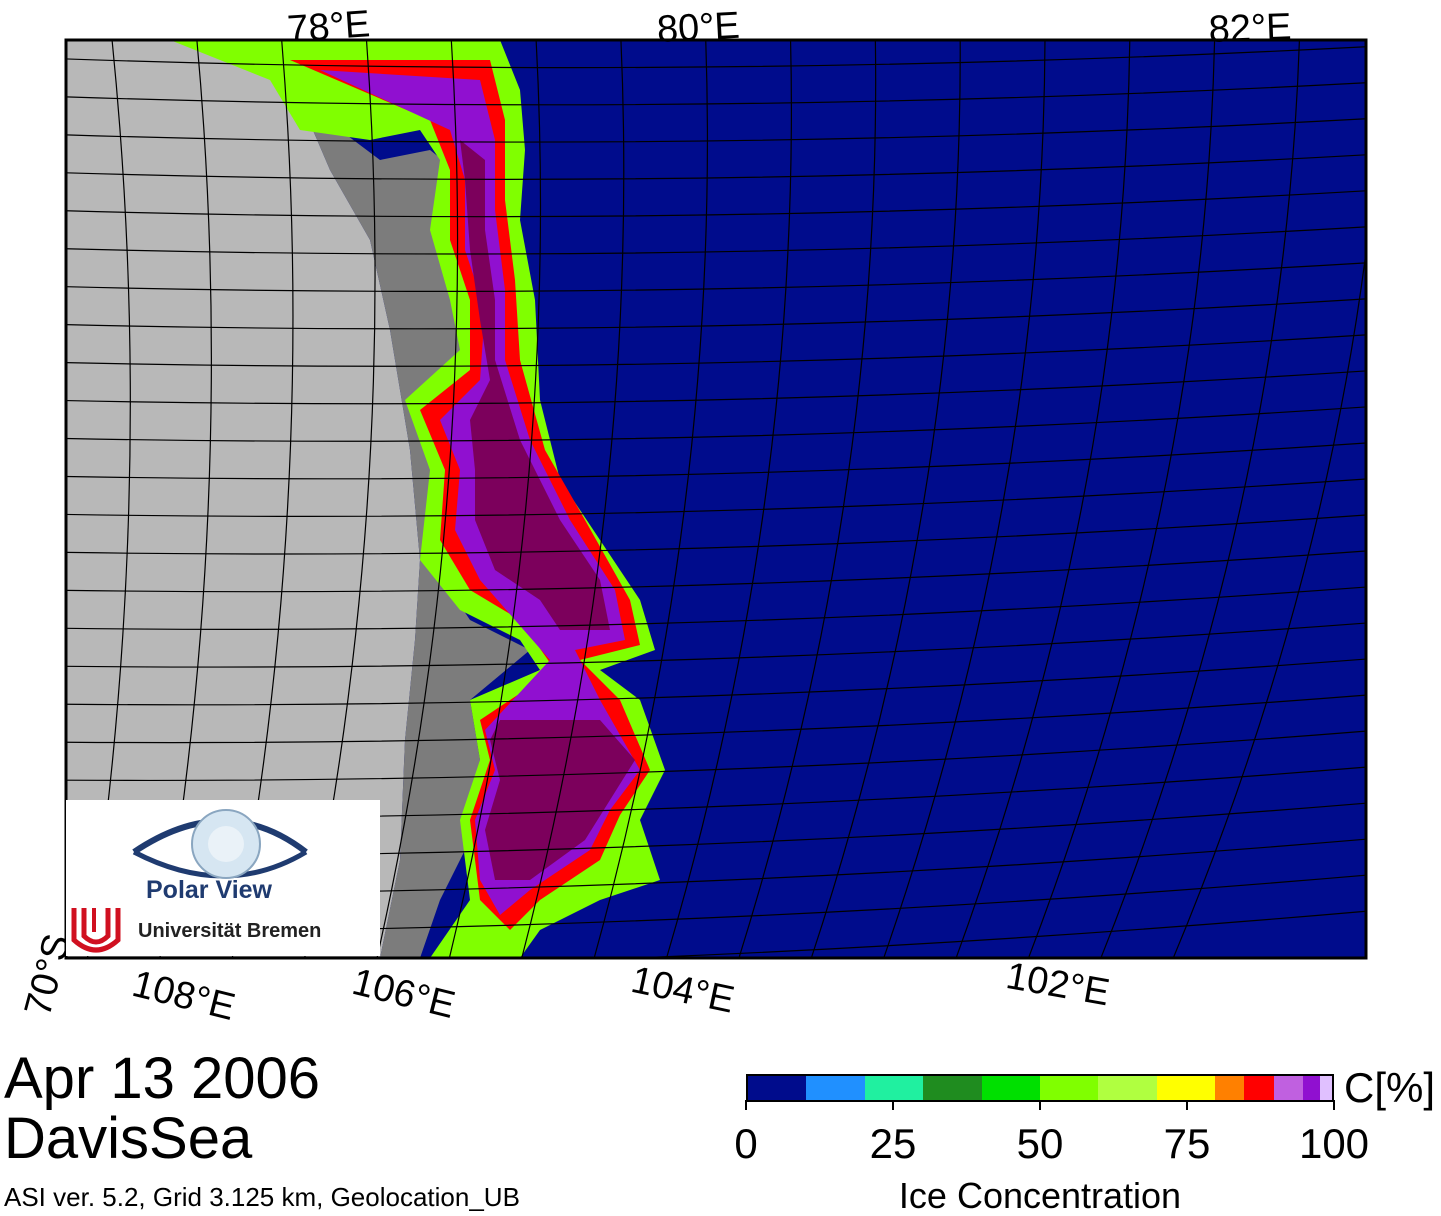 Image resolution: width=1441 pixels, height=1216 pixels. Describe the element at coordinates (128, 1138) in the screenshot. I see `map-region: DavisSea` at that location.